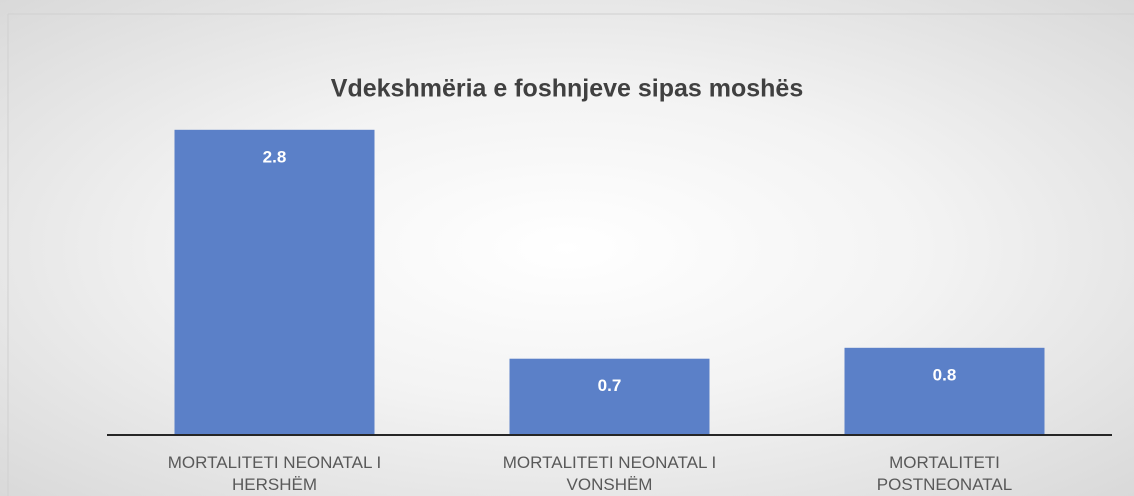 The image size is (1134, 496). Describe the element at coordinates (275, 156) in the screenshot. I see `data-label: 2.8` at that location.